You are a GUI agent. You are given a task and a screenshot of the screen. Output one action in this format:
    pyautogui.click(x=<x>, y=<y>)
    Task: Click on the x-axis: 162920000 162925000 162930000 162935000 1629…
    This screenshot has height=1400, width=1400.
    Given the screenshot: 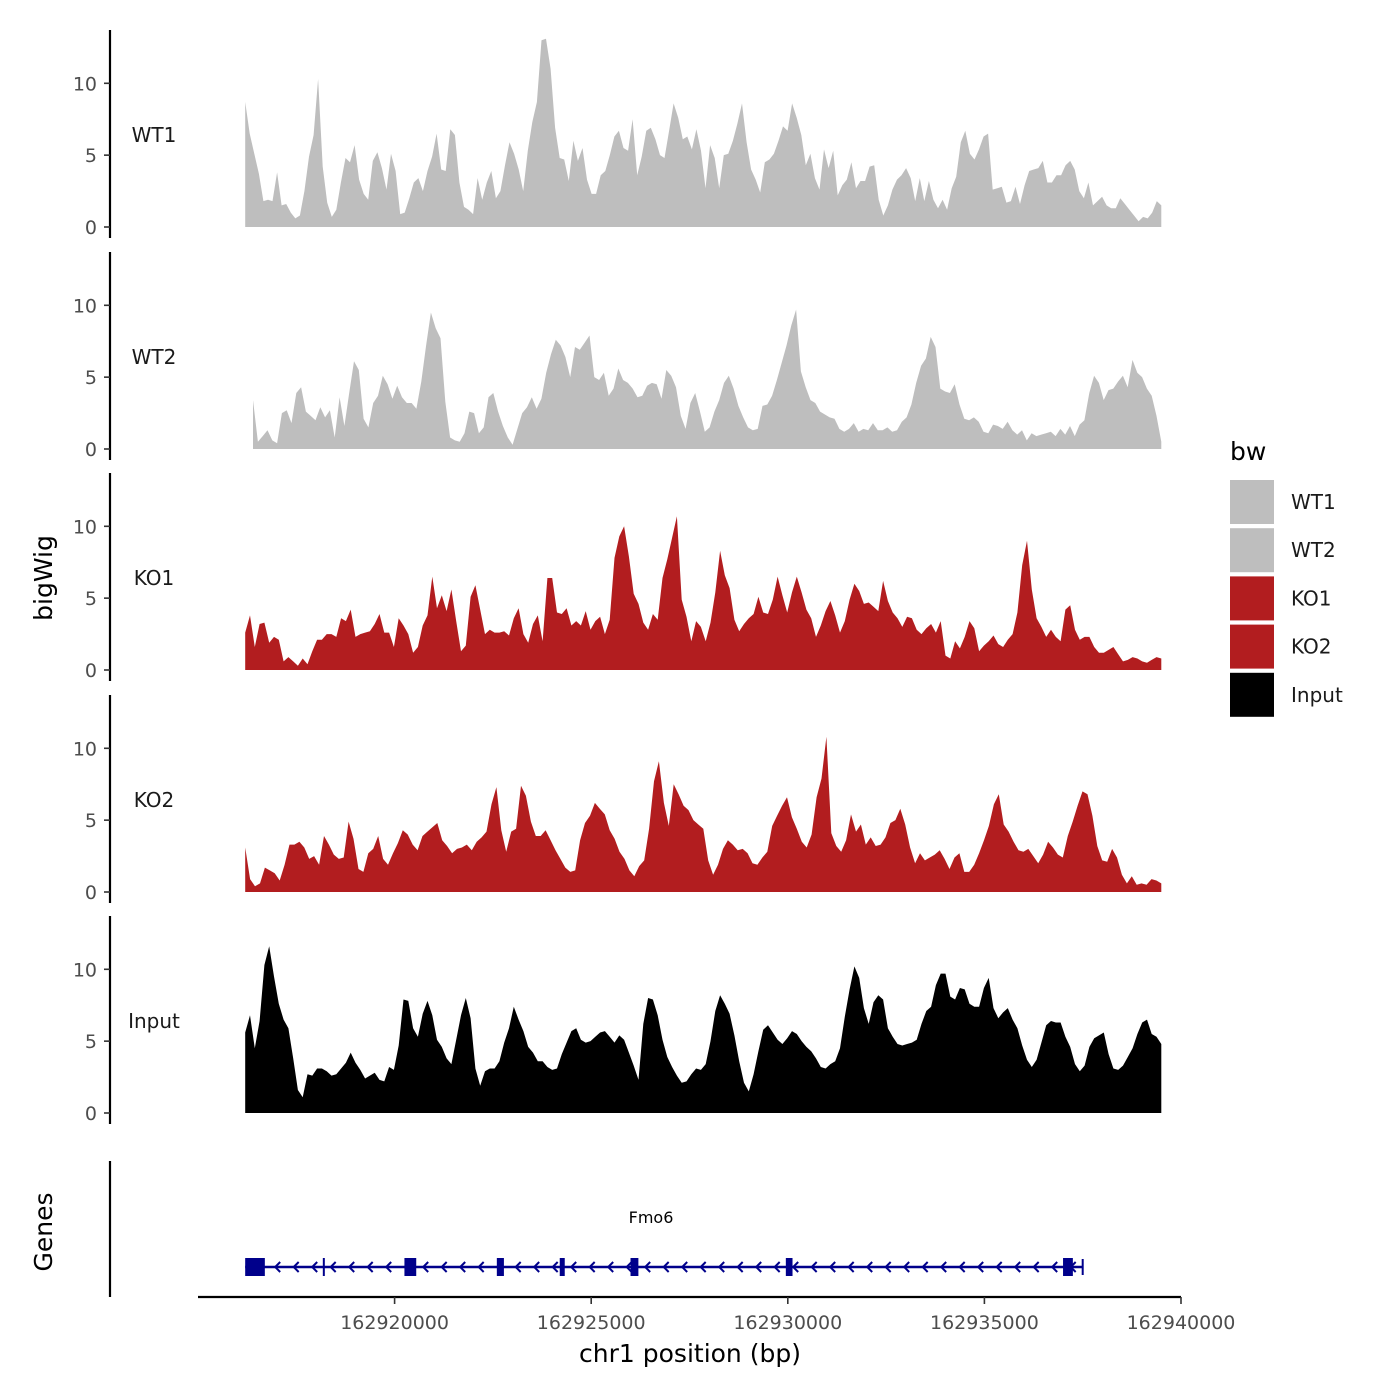 What is the action you would take?
    pyautogui.click(x=717, y=1314)
    